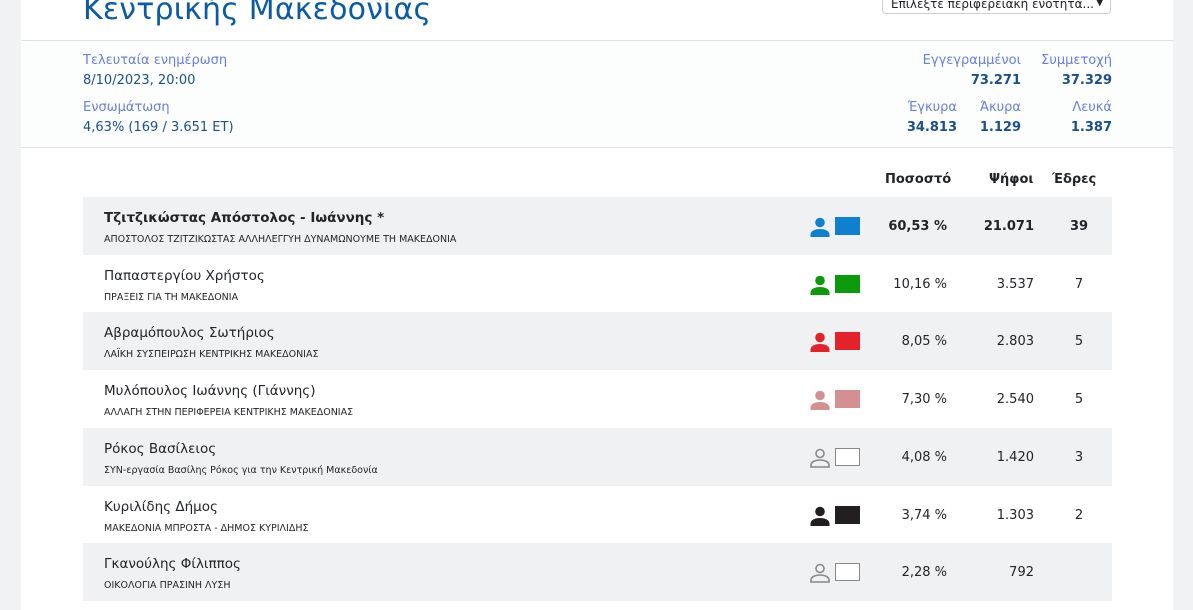 The image size is (1193, 610). I want to click on integration-value: 4,63% (169 / 3.651 ΕΤ), so click(158, 127).